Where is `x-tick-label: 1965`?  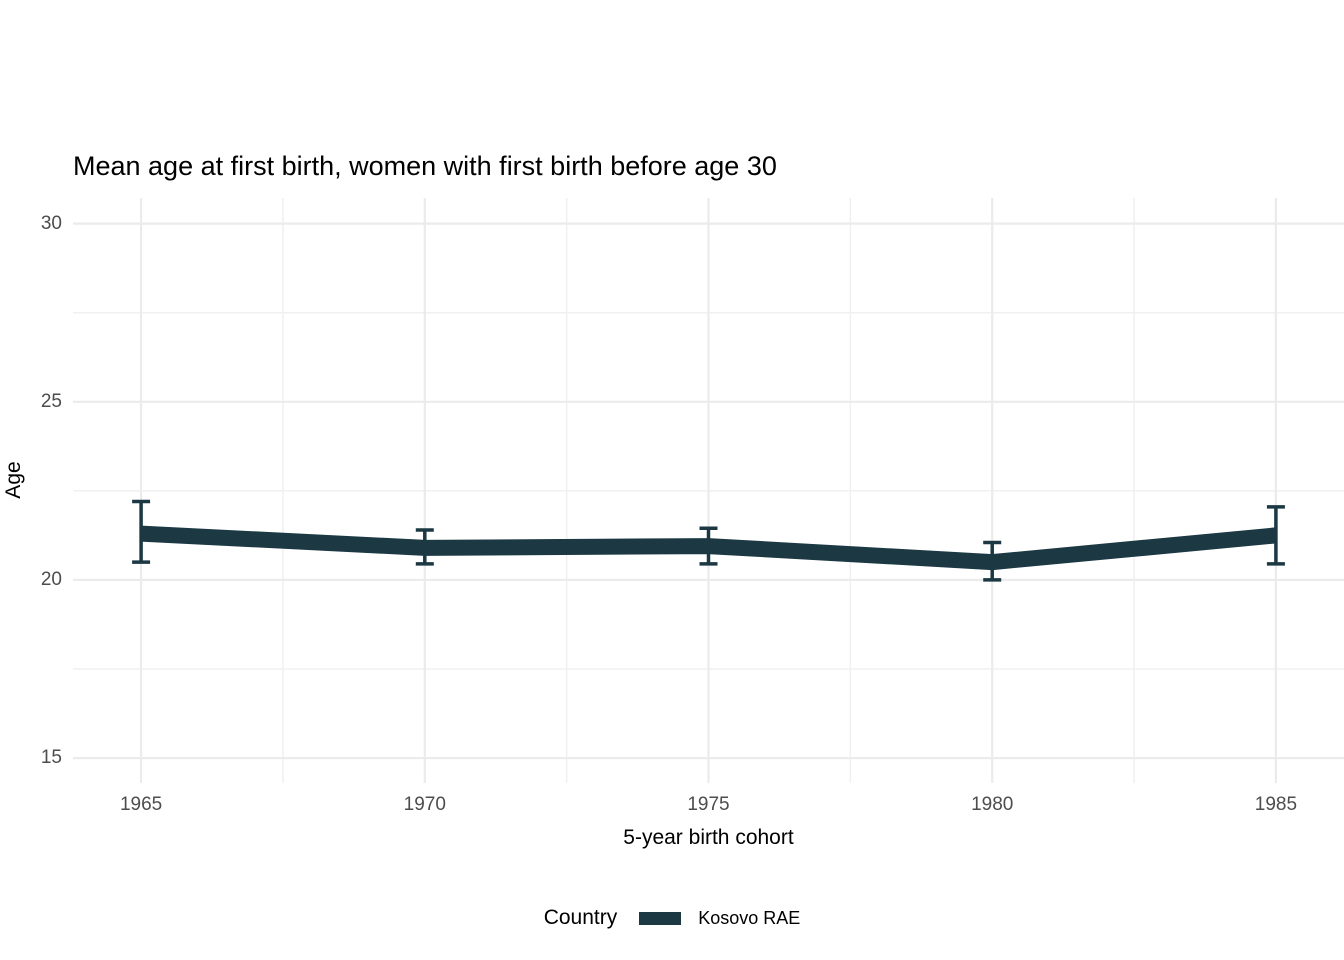 x-tick-label: 1965 is located at coordinates (141, 804).